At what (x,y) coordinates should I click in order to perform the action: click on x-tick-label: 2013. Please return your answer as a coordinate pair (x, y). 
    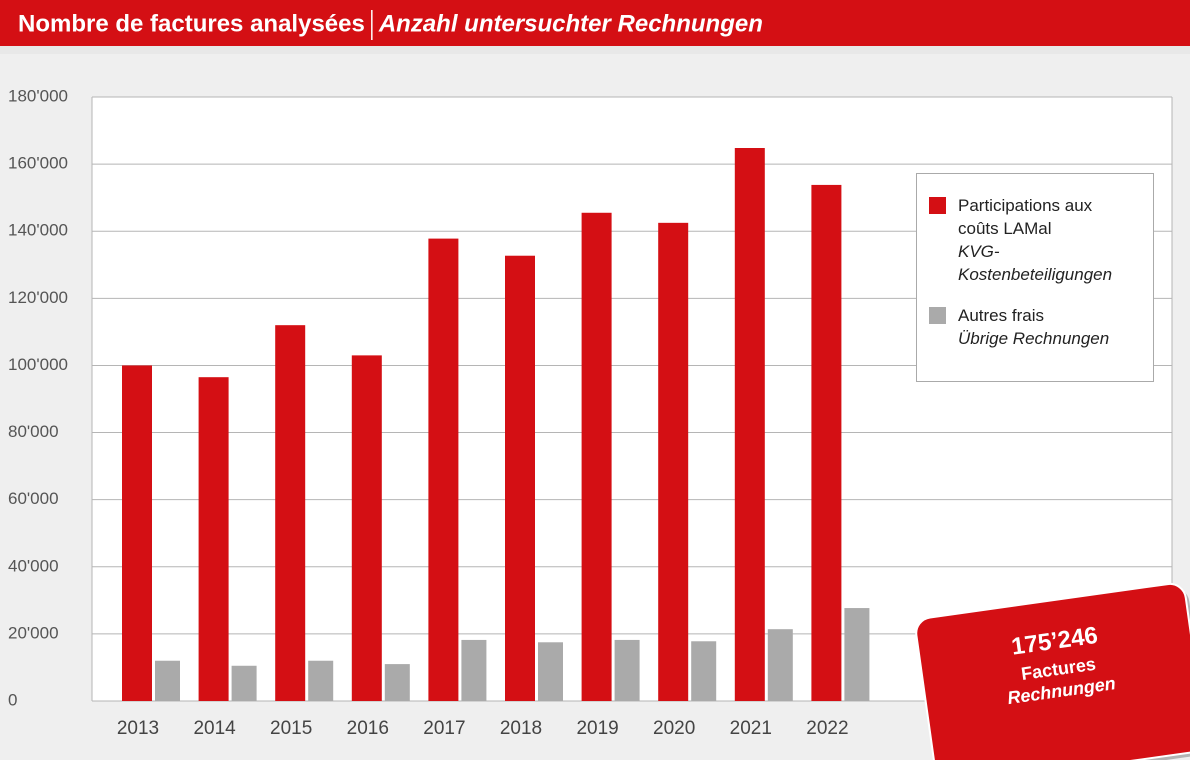
    Looking at the image, I should click on (138, 728).